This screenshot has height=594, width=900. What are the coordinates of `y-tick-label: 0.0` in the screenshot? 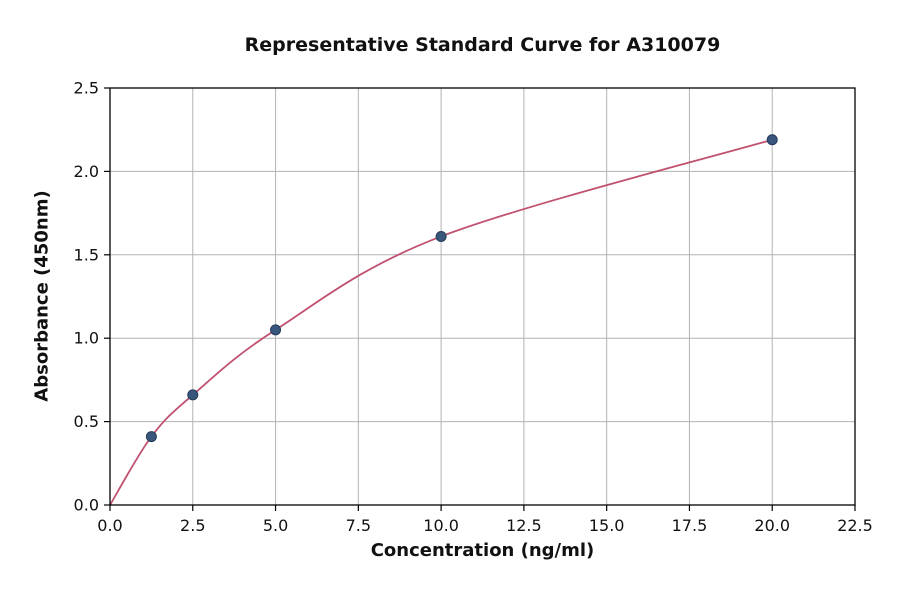 It's located at (86, 505).